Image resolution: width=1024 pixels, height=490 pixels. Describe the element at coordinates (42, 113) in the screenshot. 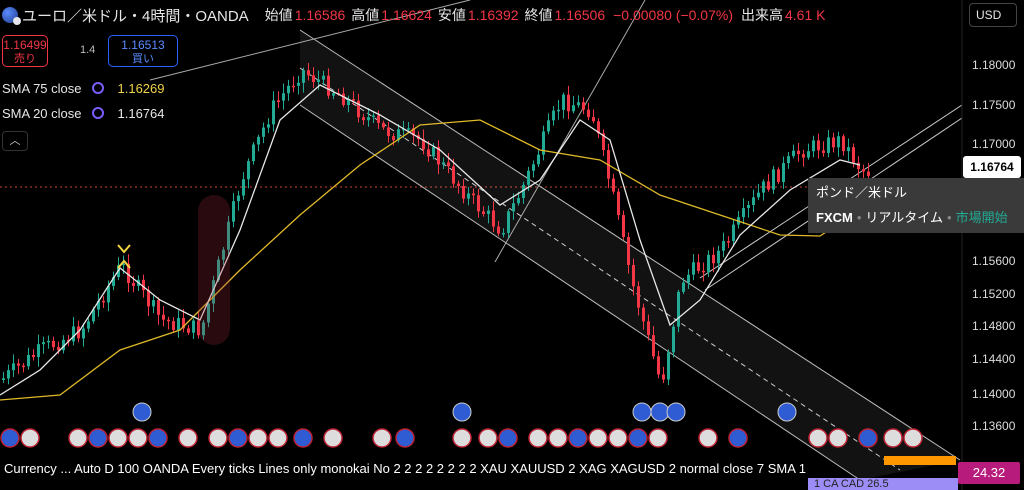

I see `indicator-name: SMA 20 close` at that location.